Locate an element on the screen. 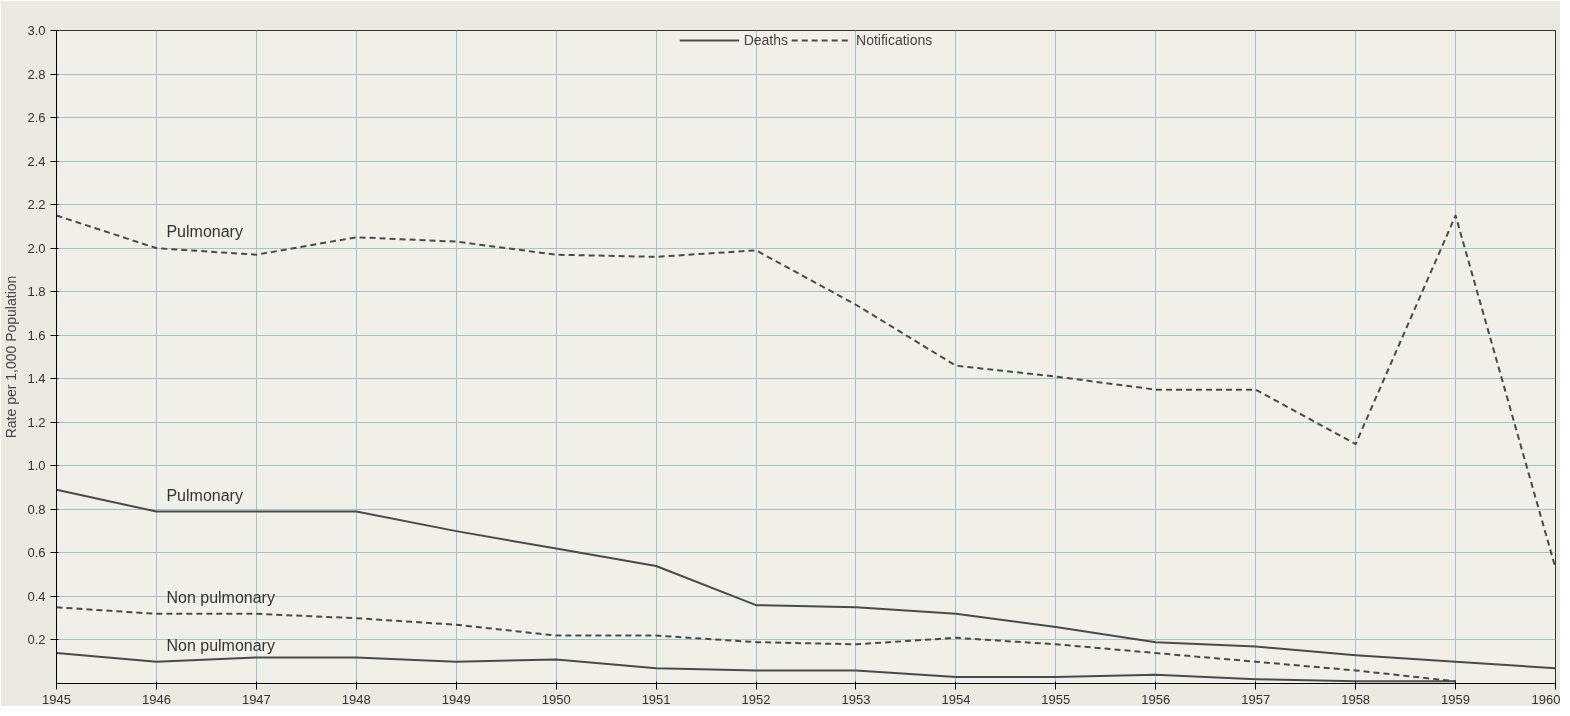 The image size is (1570, 716). y-axis-title: Rate per 1,000 Population is located at coordinates (11, 357).